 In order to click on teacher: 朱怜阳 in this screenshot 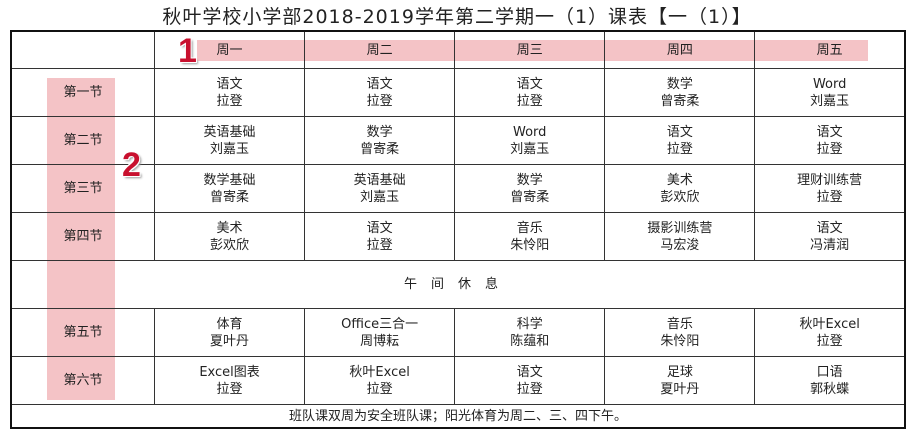, I will do `click(530, 245)`.